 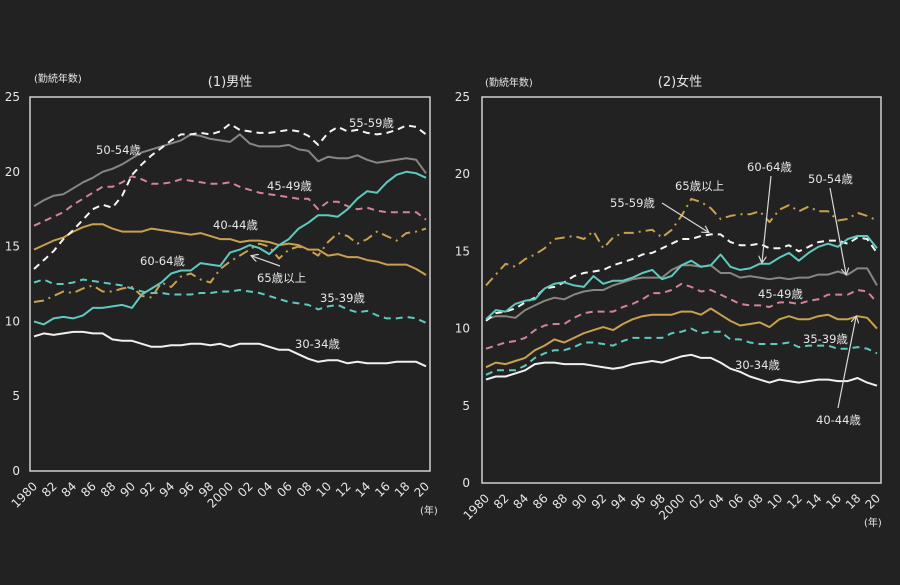 What do you see at coordinates (49, 489) in the screenshot?
I see `x-tick-label: 82` at bounding box center [49, 489].